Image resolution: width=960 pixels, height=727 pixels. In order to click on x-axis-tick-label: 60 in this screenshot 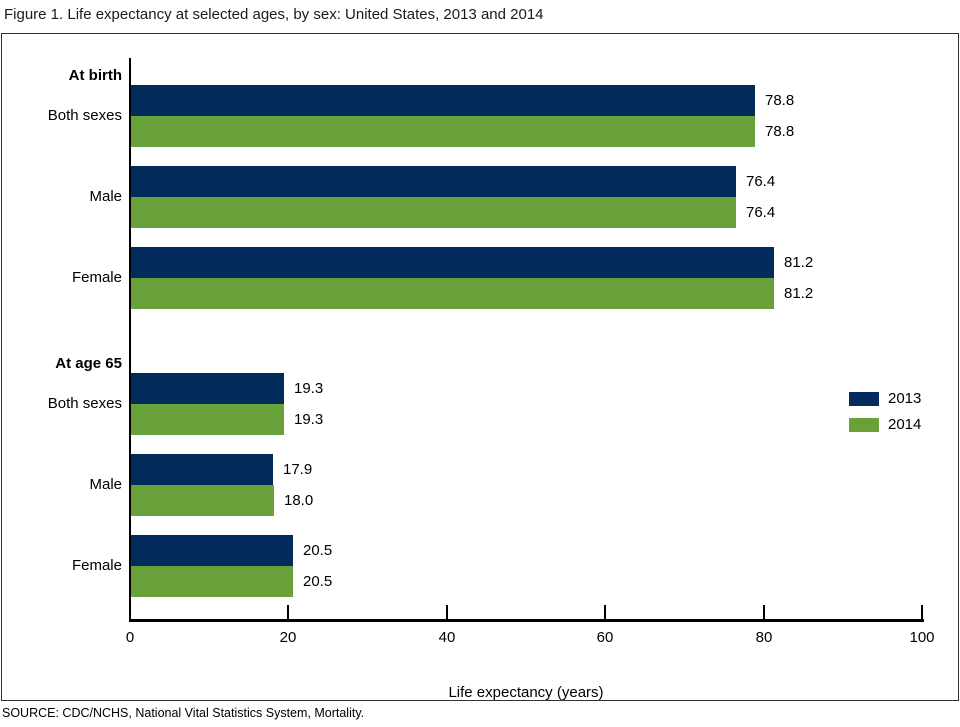, I will do `click(605, 637)`.